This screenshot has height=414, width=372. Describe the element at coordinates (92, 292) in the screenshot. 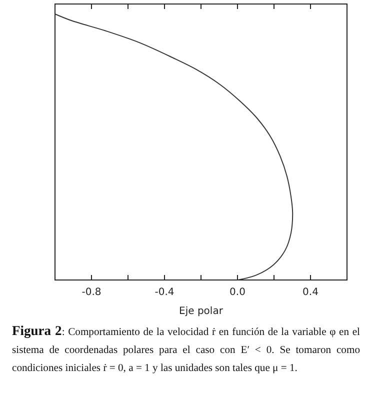

I see `text: -0.8` at that location.